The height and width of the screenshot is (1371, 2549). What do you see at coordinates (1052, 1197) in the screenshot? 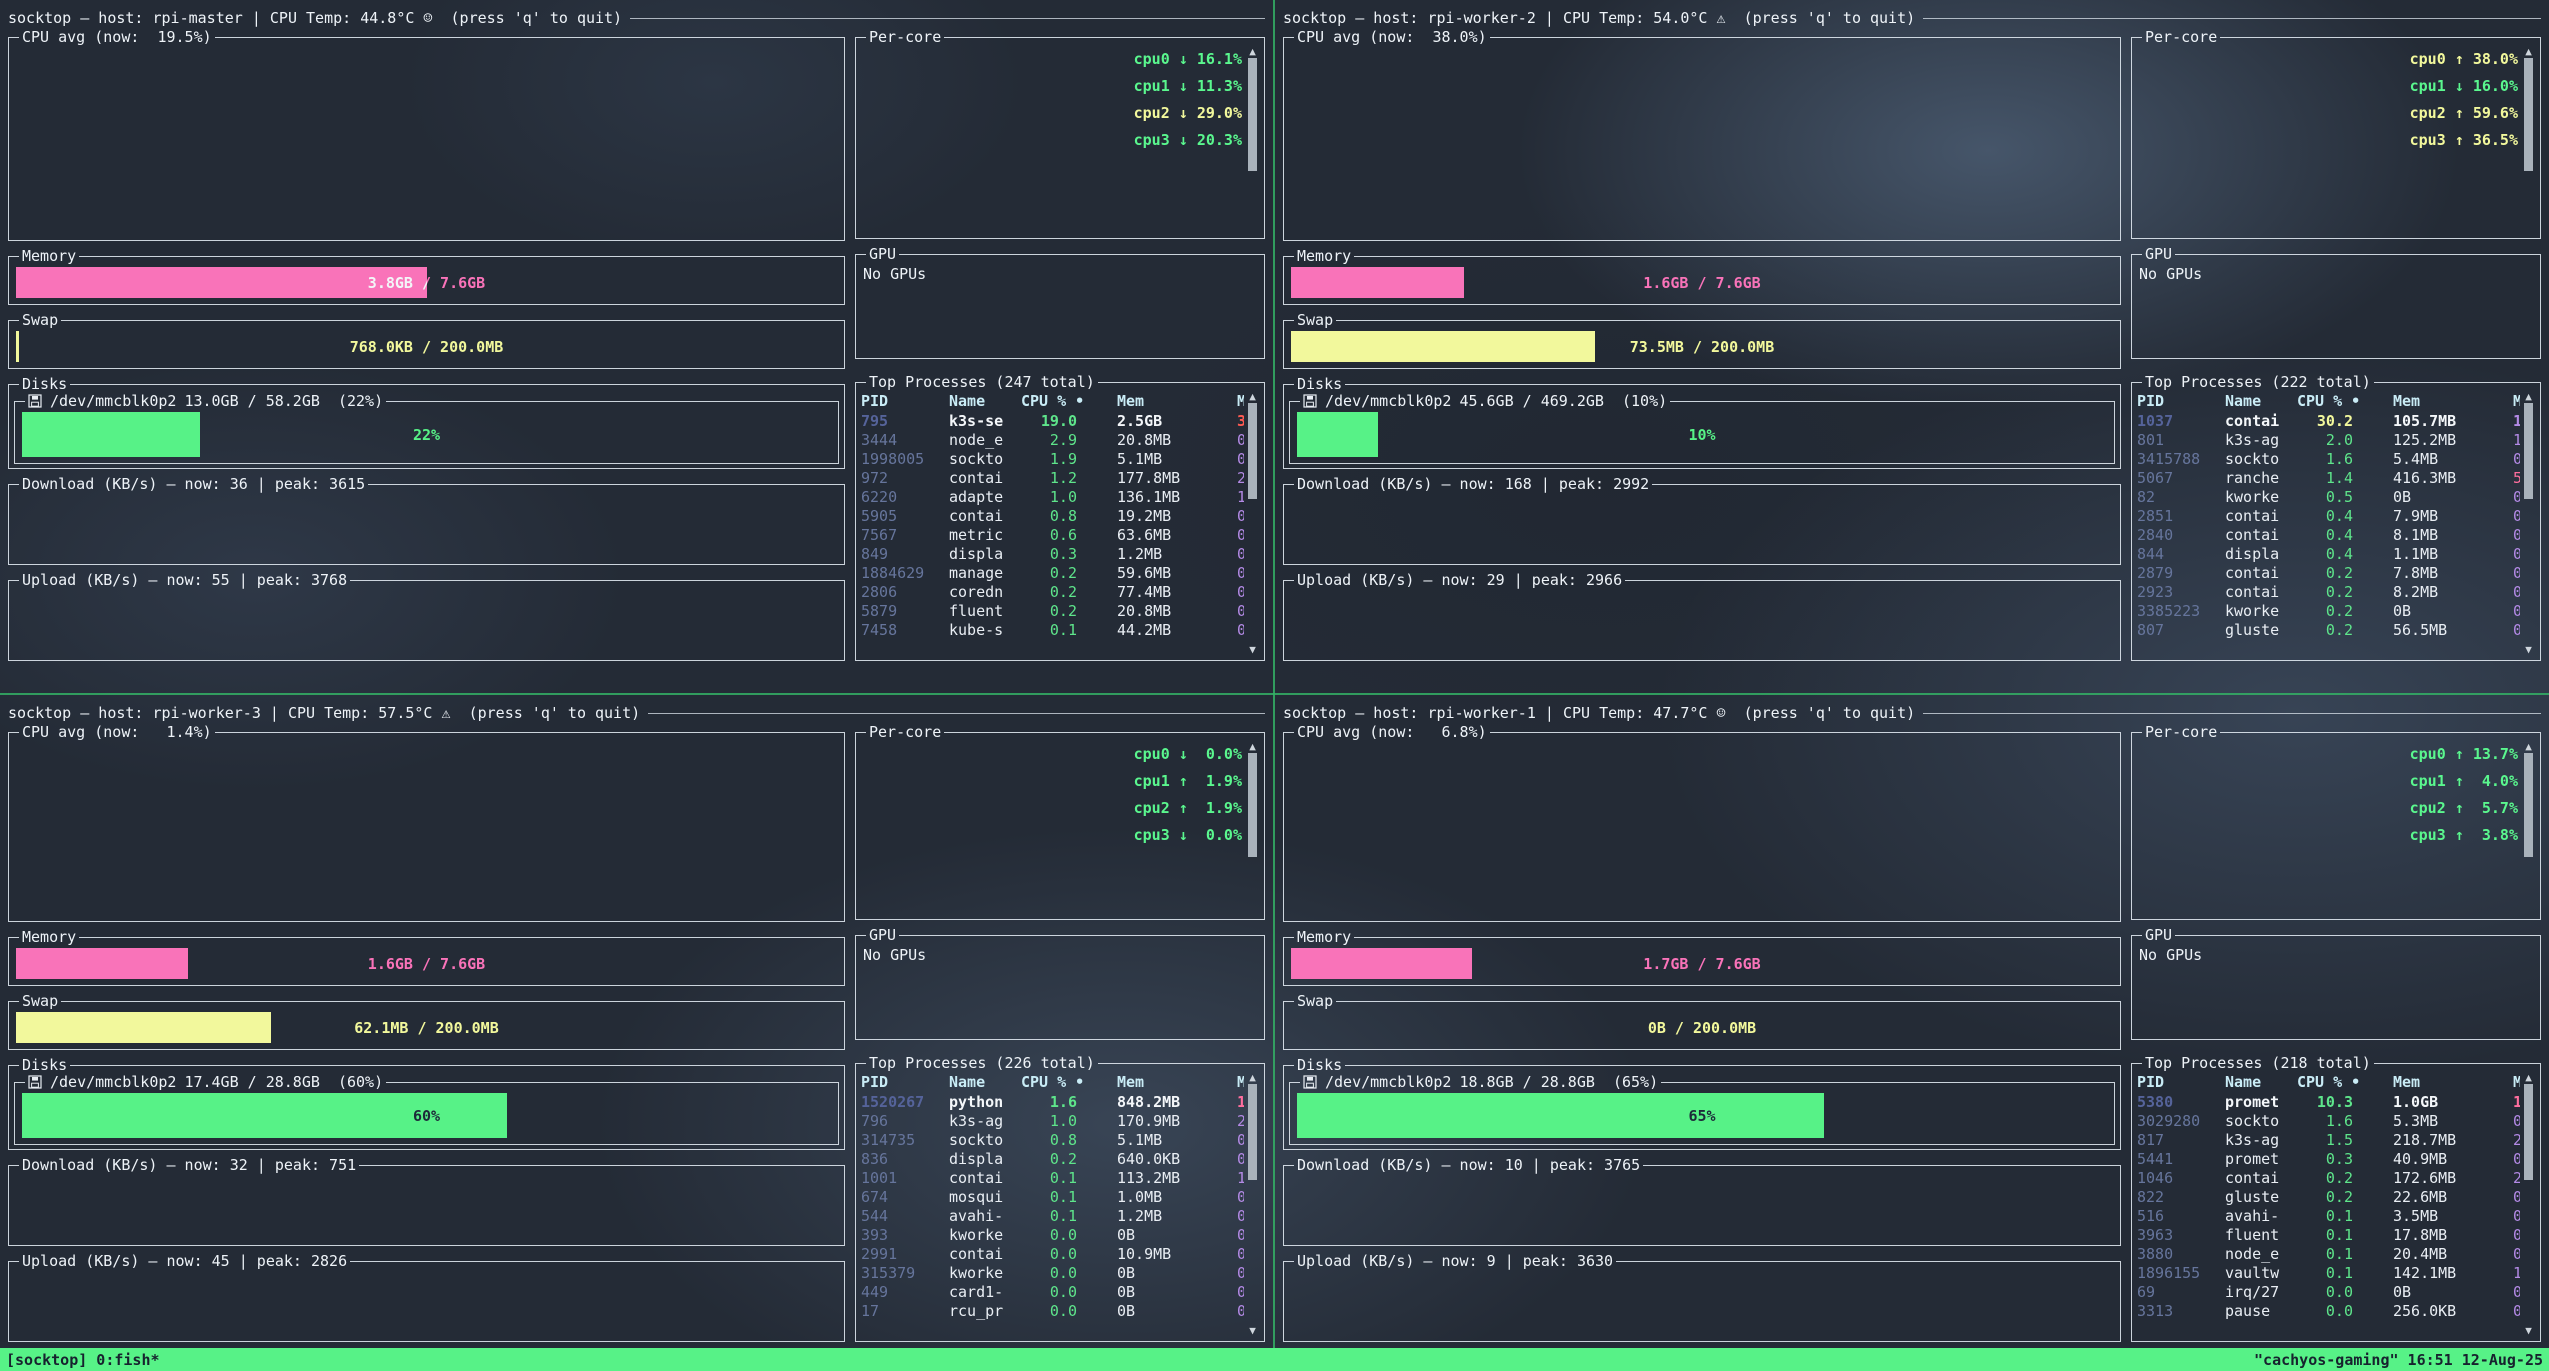
I see `process-row: 674 mosqui 0.1 1.0MB 0.01%` at bounding box center [1052, 1197].